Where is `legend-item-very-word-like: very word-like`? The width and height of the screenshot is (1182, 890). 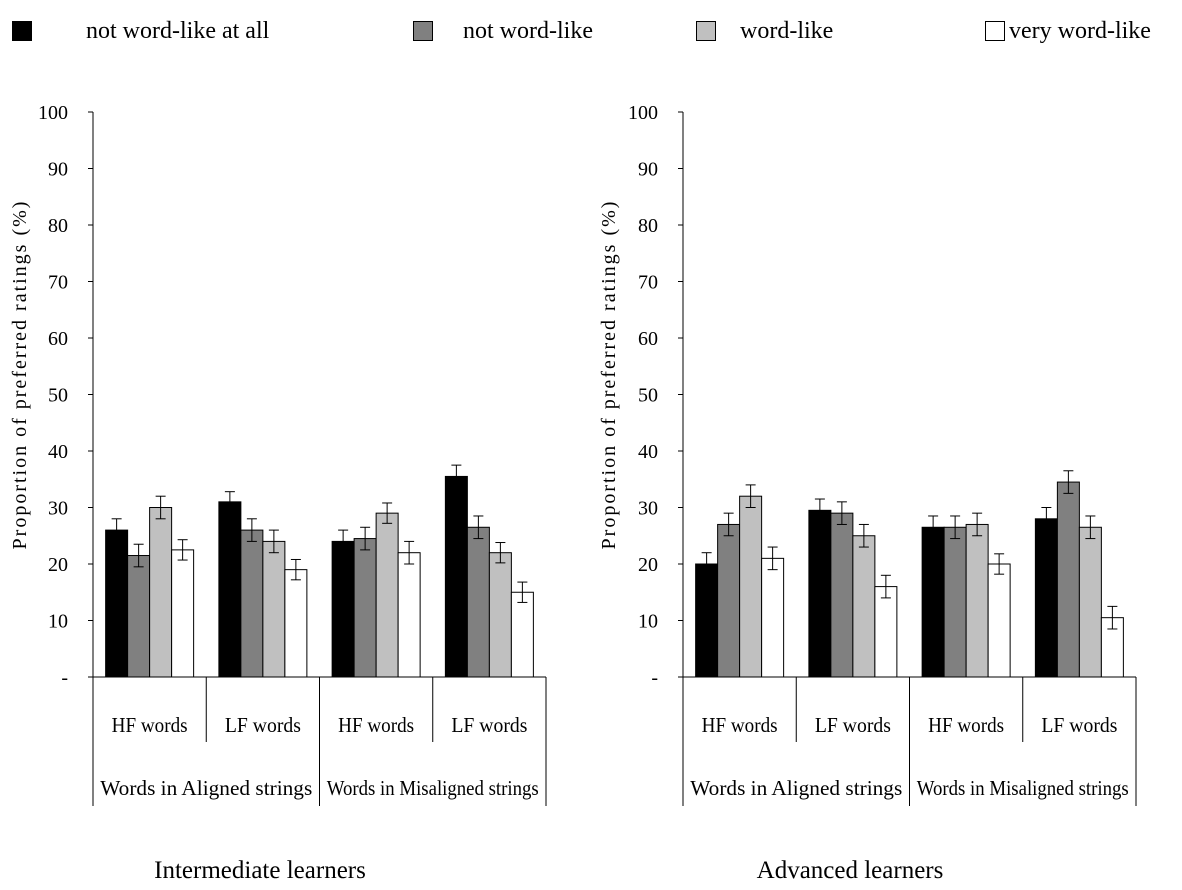 legend-item-very-word-like: very word-like is located at coordinates (1068, 31).